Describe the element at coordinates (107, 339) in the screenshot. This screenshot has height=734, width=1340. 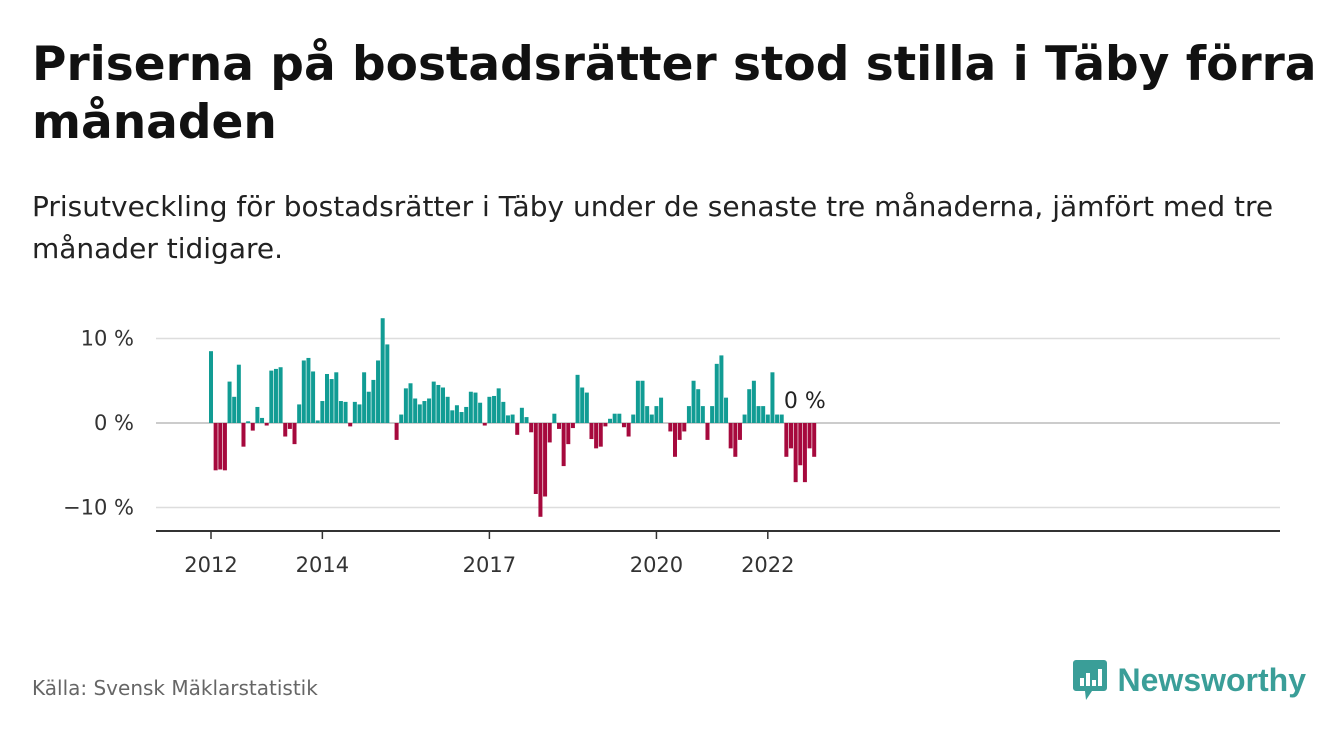
I see `y-tick-label: 10 %` at that location.